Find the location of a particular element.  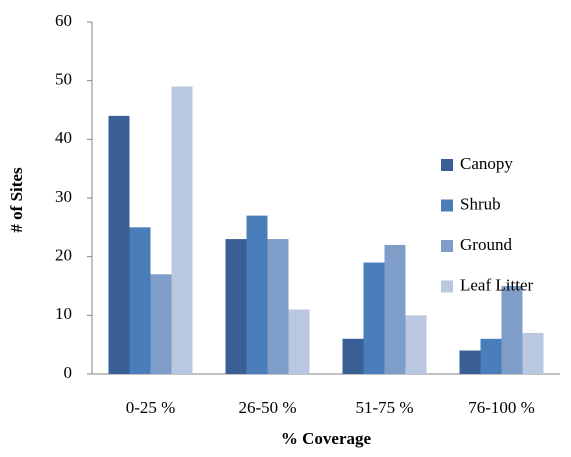

legend-label: Ground is located at coordinates (486, 244).